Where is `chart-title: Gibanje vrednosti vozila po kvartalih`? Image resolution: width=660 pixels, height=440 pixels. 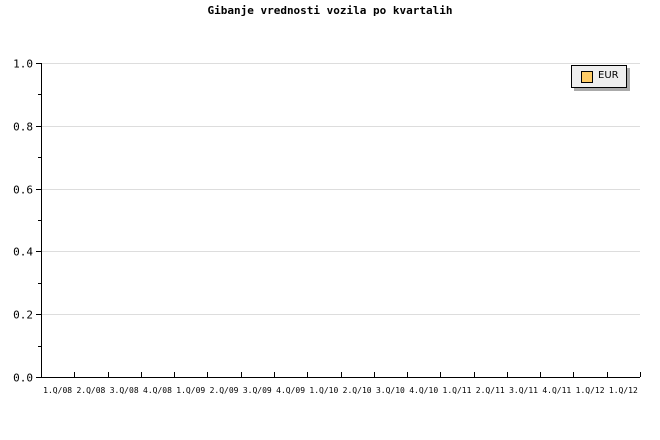
chart-title: Gibanje vrednosti vozila po kvartalih is located at coordinates (330, 10).